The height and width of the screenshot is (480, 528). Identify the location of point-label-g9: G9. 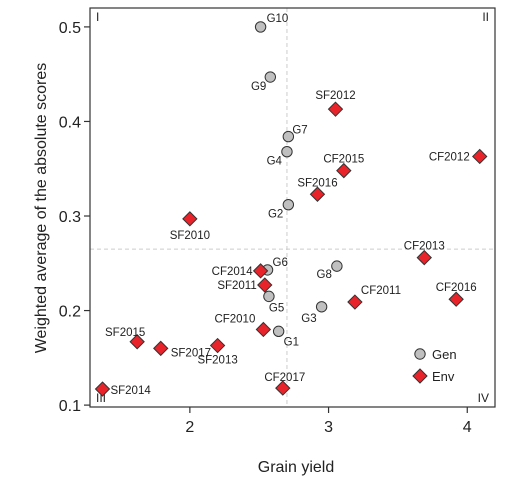
(258, 87).